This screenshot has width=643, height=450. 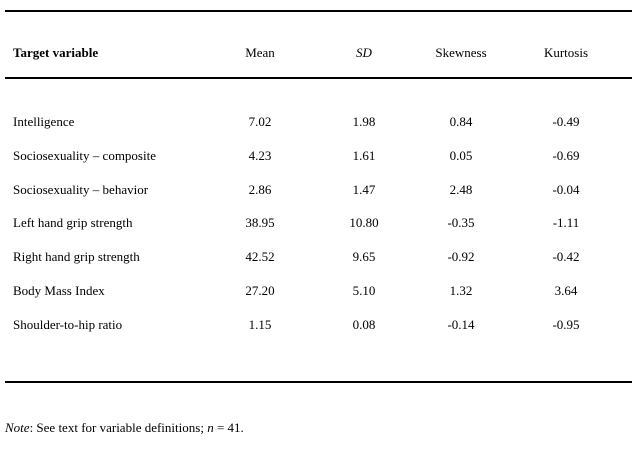 I want to click on column-header-kurtosis: Kurtosis, so click(x=566, y=52).